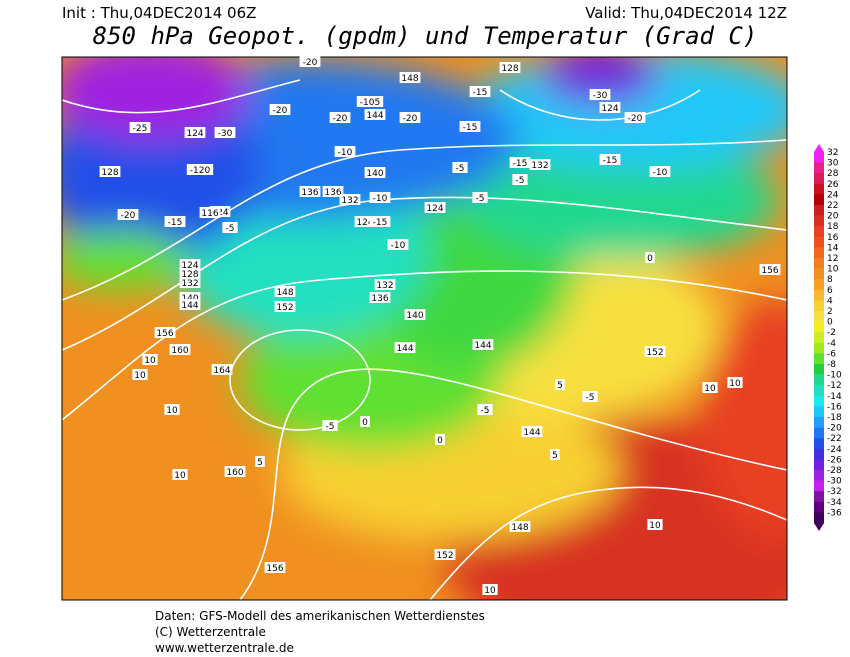 The width and height of the screenshot is (850, 657). What do you see at coordinates (834, 450) in the screenshot?
I see `legend-label: -24` at bounding box center [834, 450].